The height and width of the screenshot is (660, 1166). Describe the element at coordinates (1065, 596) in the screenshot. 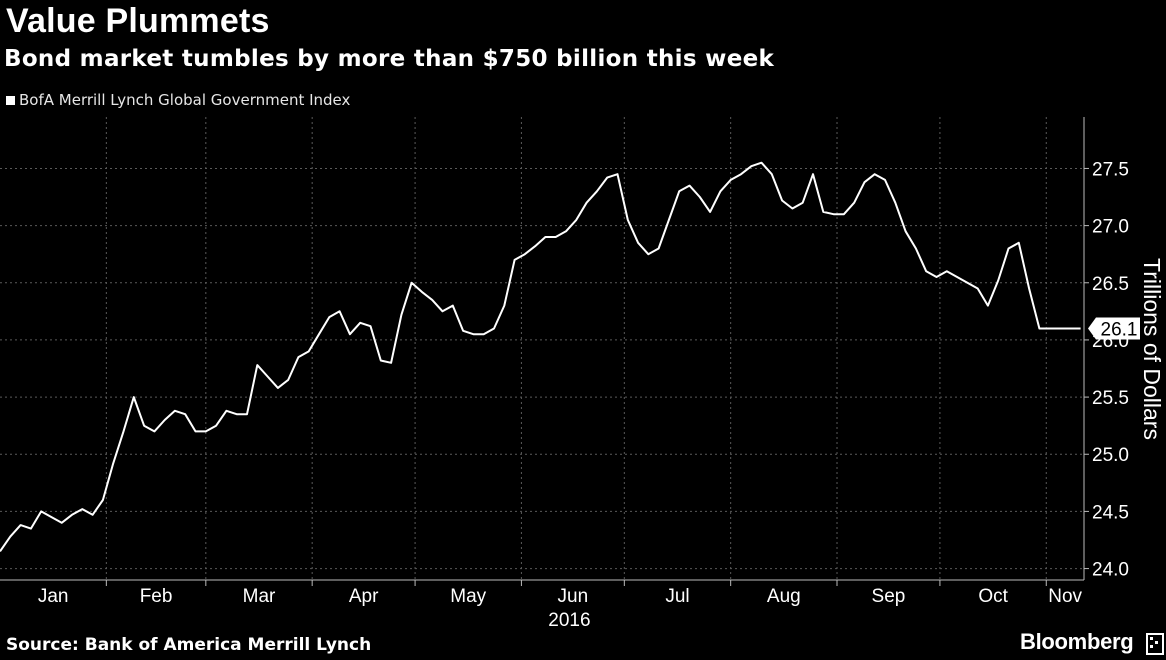

I see `x-tick-label: Nov` at that location.